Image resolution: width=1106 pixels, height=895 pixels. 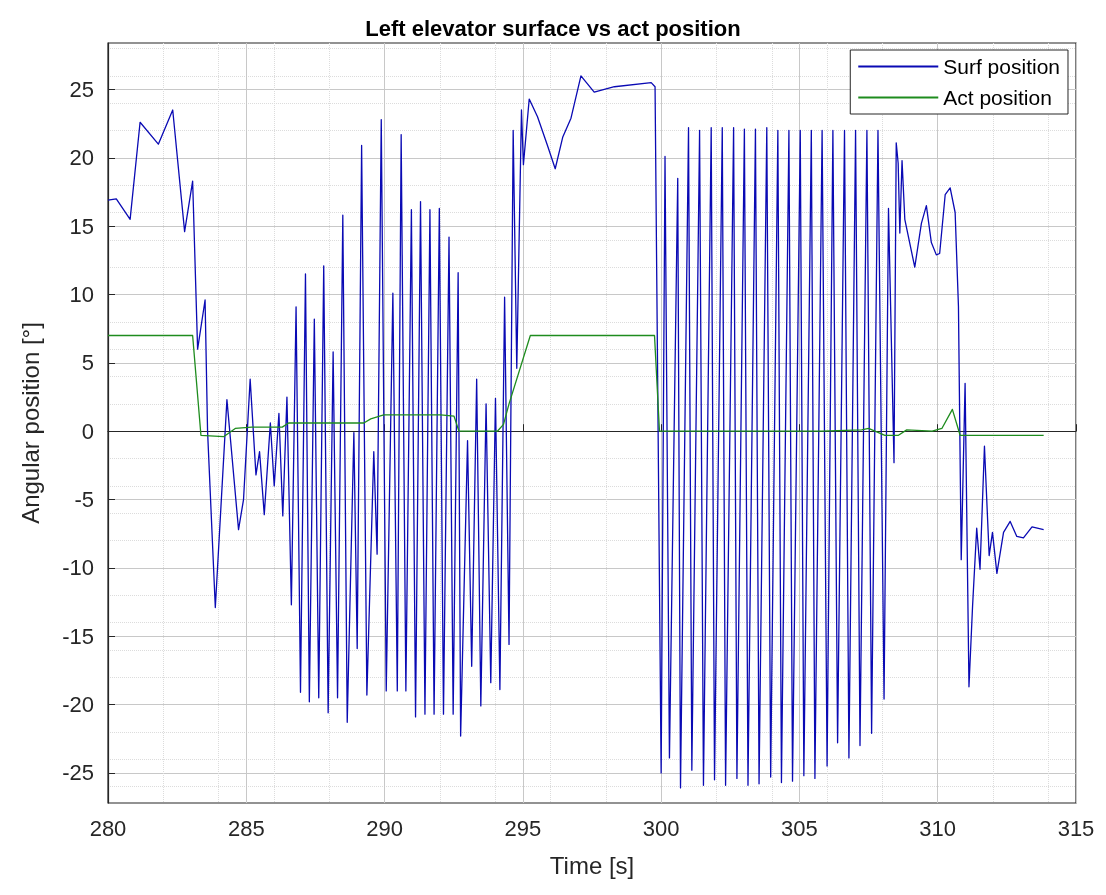 What do you see at coordinates (997, 97) in the screenshot?
I see `legend-label: Act position` at bounding box center [997, 97].